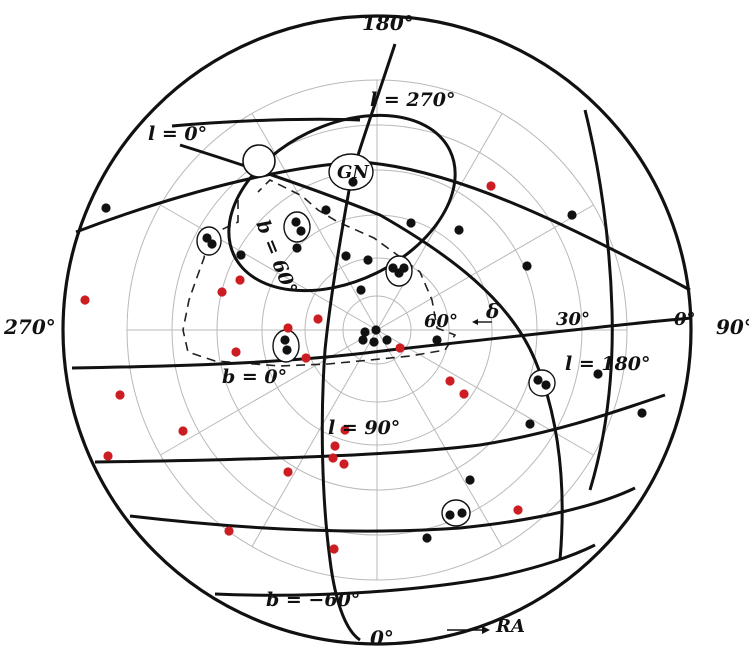 The width and height of the screenshot is (749, 661). I want to click on delta-arrow, so click(482, 322).